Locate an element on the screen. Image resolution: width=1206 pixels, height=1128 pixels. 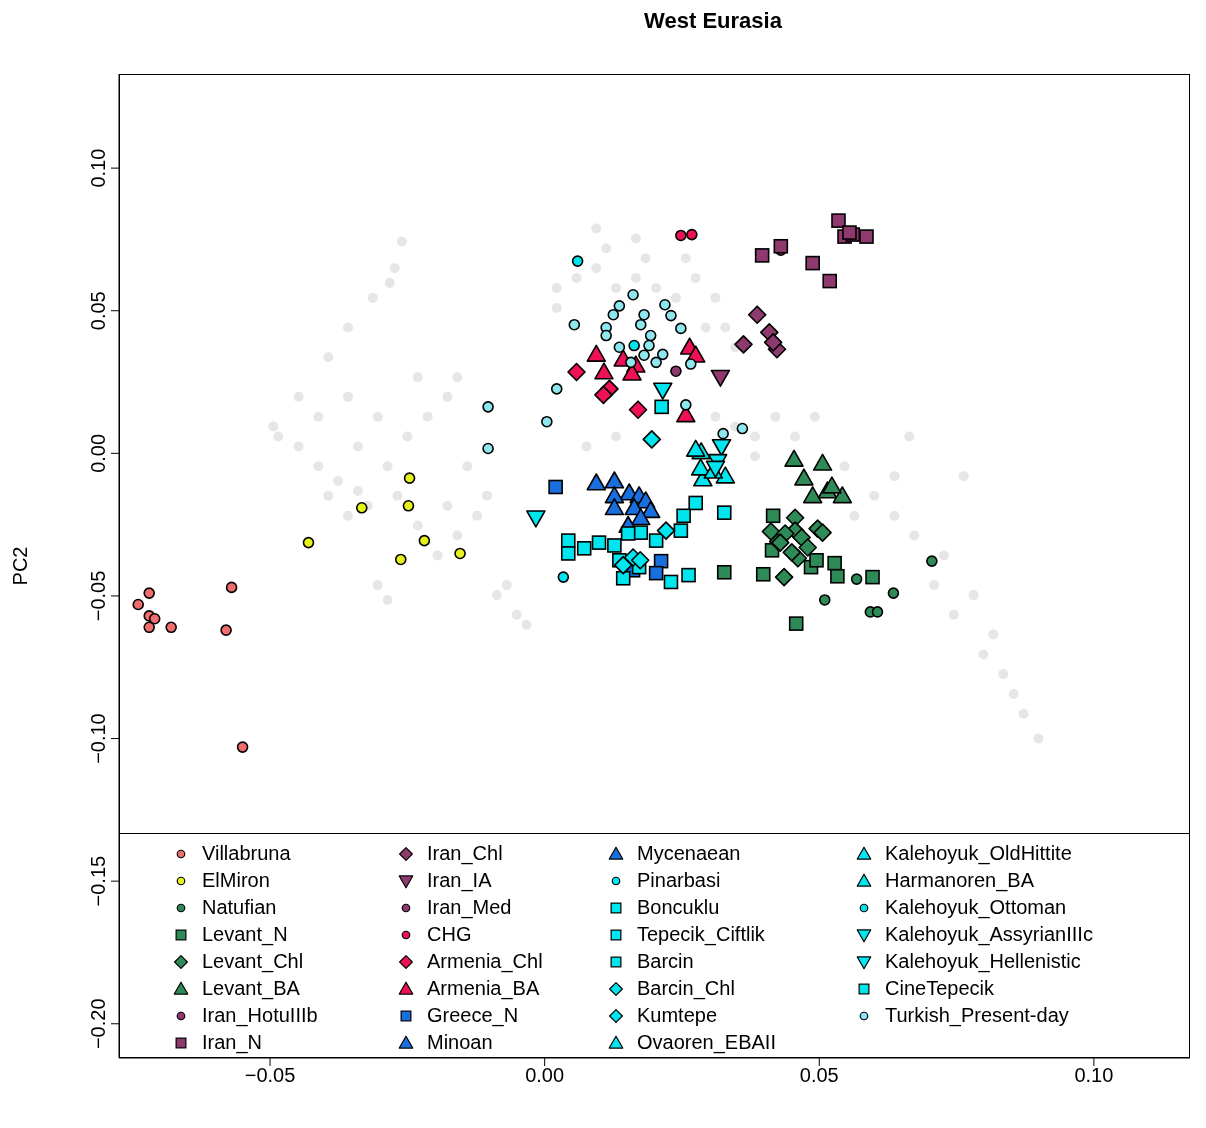
x-tick-label: 0.05 is located at coordinates (819, 1075).